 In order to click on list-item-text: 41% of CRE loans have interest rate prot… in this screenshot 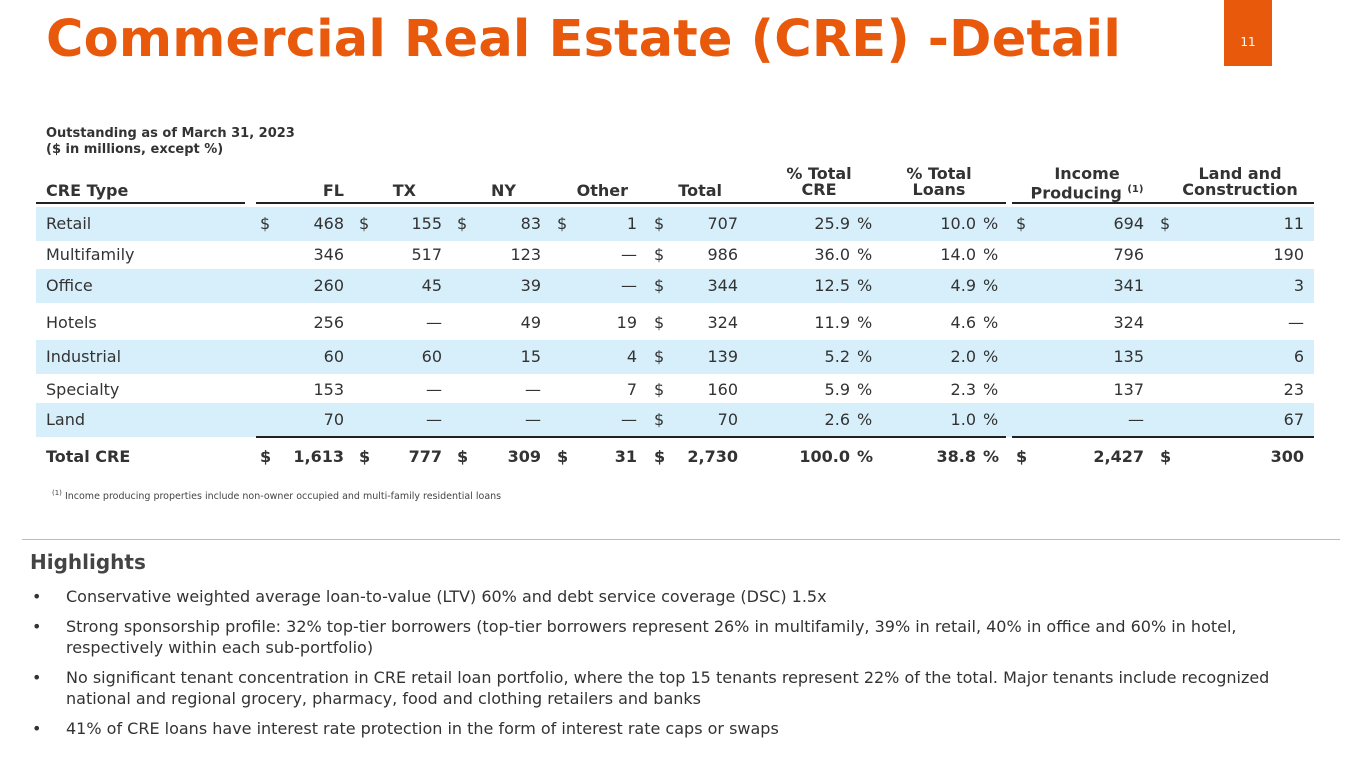, I will do `click(422, 728)`.